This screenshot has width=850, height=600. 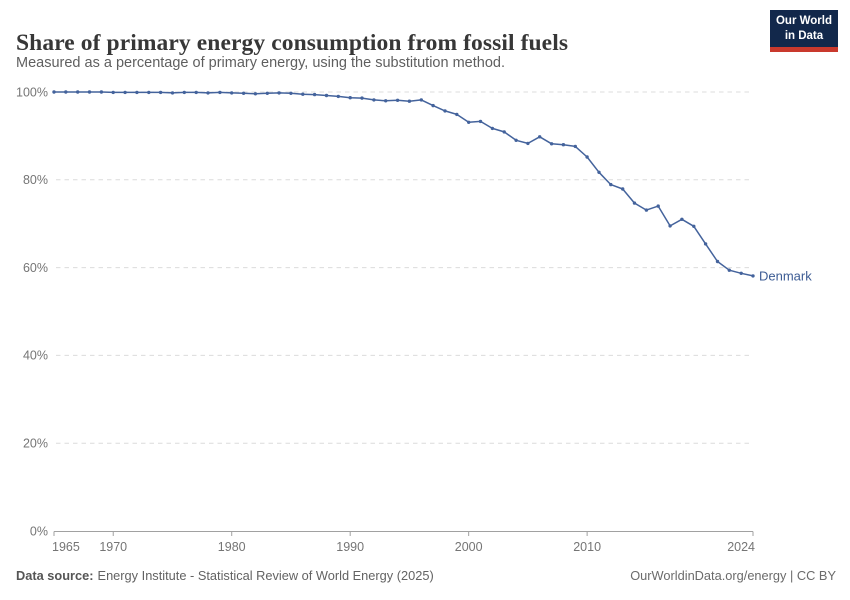 I want to click on y-tick-label: 40%, so click(x=35, y=356).